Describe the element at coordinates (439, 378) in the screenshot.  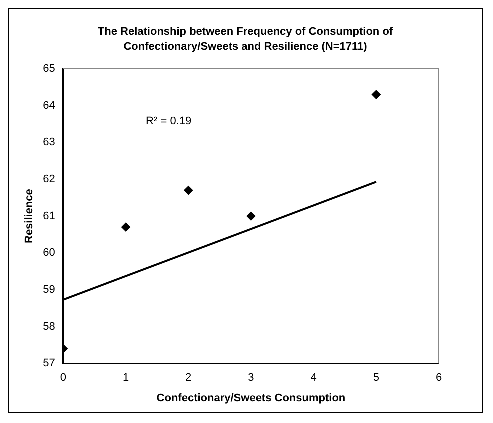
I see `x-tick-label: 6` at that location.